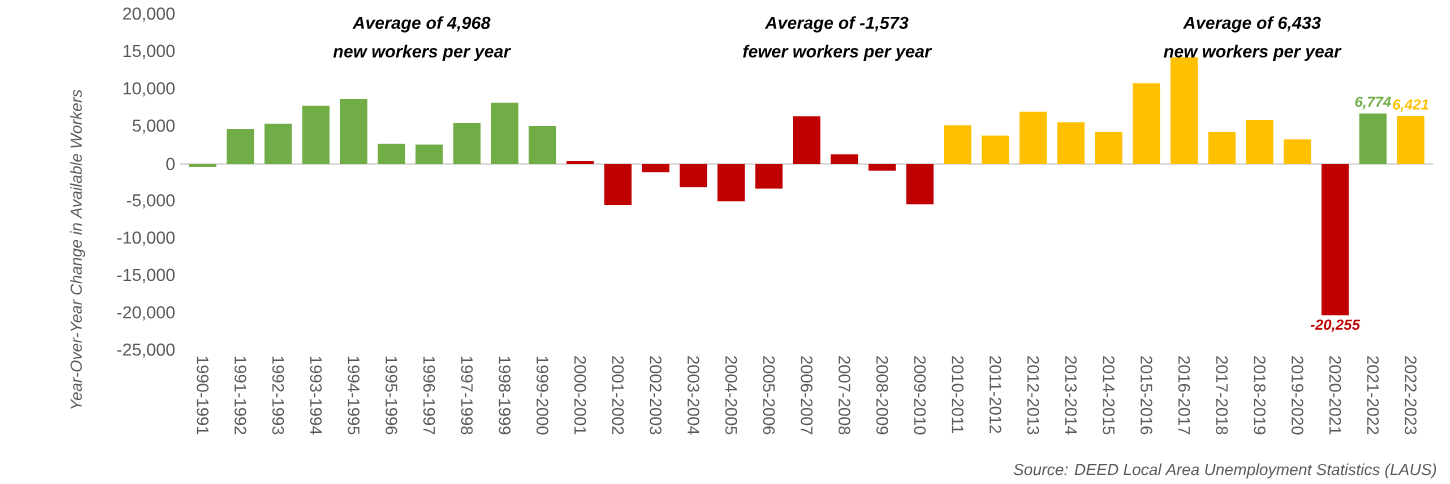 This screenshot has width=1450, height=484. What do you see at coordinates (1373, 103) in the screenshot?
I see `data-label: 6,774` at bounding box center [1373, 103].